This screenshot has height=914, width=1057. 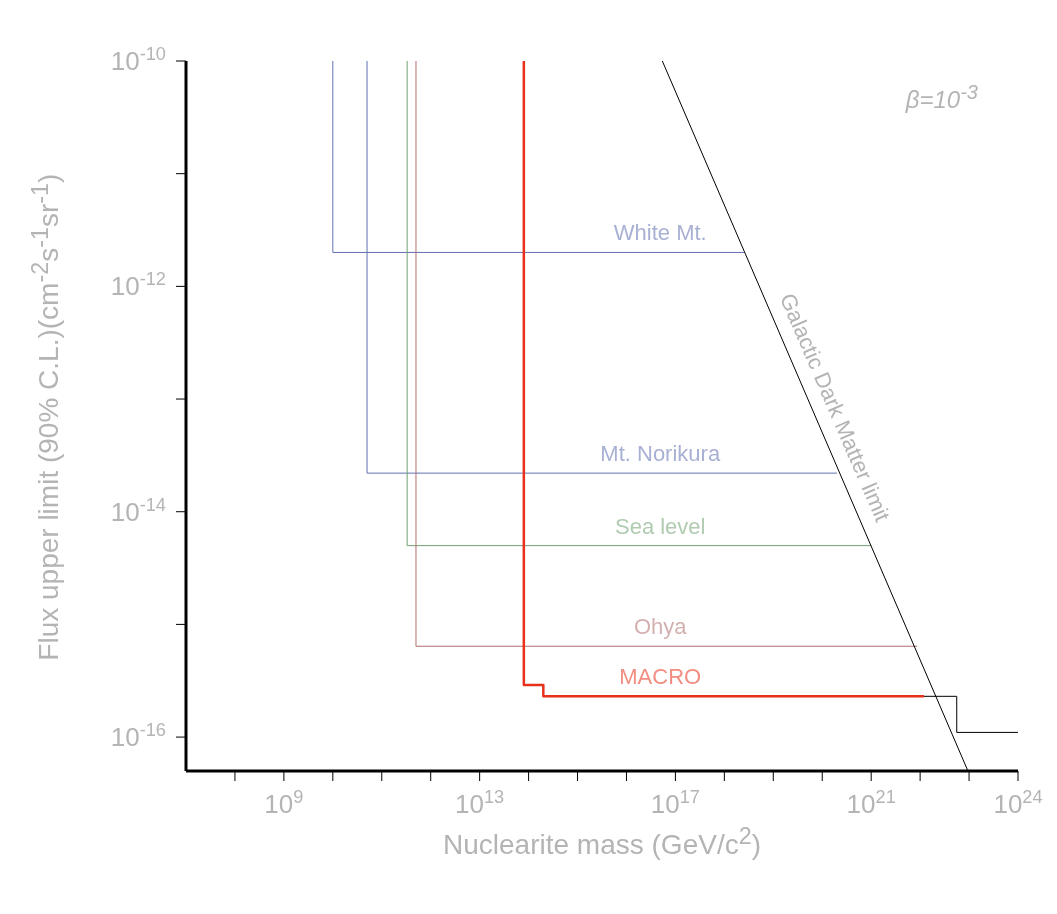 What do you see at coordinates (675, 803) in the screenshot?
I see `x-tick-label: 10$^{17}$` at bounding box center [675, 803].